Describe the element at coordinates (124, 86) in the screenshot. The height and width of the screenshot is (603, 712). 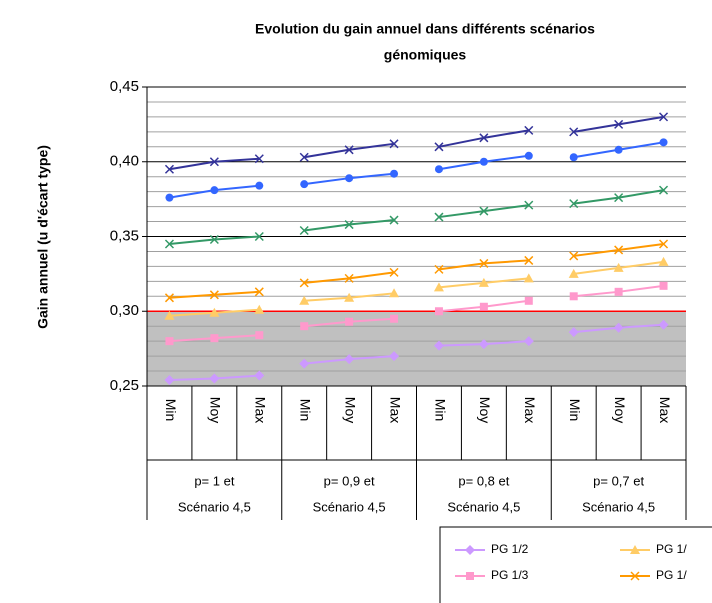
I see `y-tick-label: 0,45` at that location.